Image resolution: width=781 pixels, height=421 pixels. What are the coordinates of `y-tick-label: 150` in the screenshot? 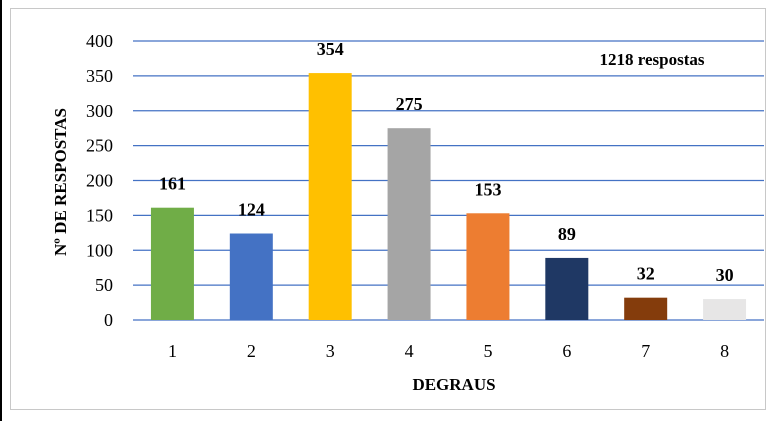 It's located at (99, 215).